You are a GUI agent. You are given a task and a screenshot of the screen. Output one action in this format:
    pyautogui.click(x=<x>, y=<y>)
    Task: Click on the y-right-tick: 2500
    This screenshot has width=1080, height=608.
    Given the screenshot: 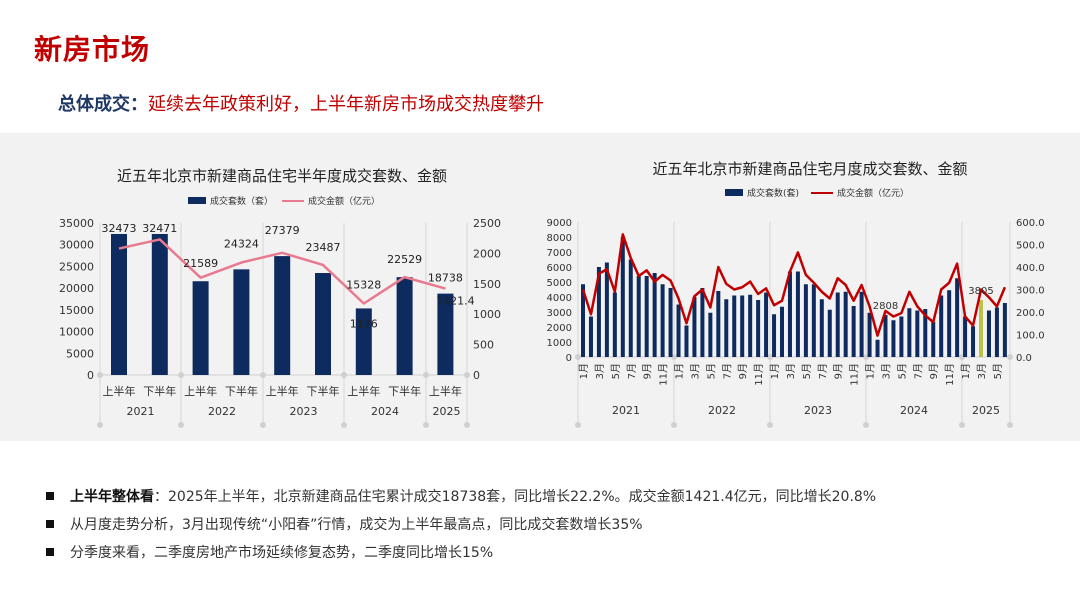 What is the action you would take?
    pyautogui.click(x=487, y=223)
    